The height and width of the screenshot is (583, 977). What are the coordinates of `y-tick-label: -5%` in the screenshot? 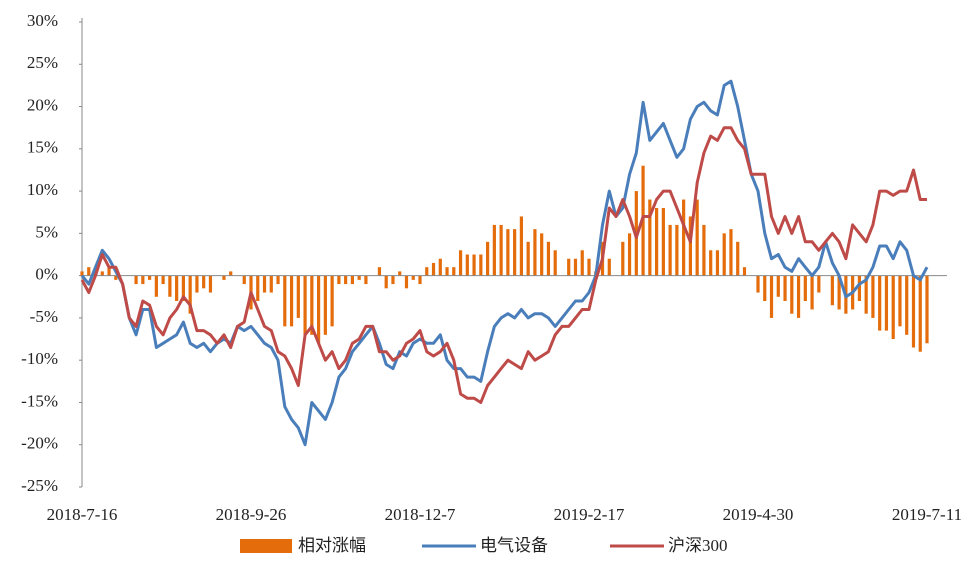 It's located at (44, 316).